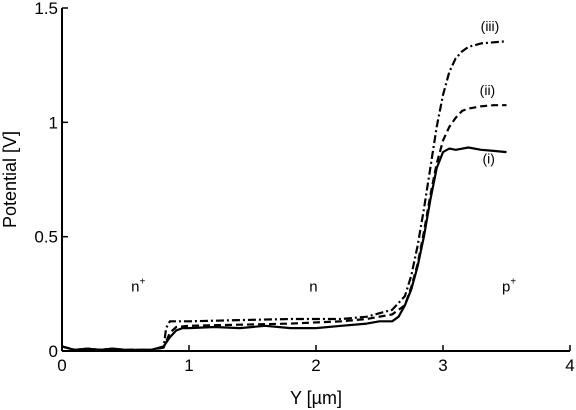 Image resolution: width=576 pixels, height=410 pixels. I want to click on region-label: p+, so click(509, 286).